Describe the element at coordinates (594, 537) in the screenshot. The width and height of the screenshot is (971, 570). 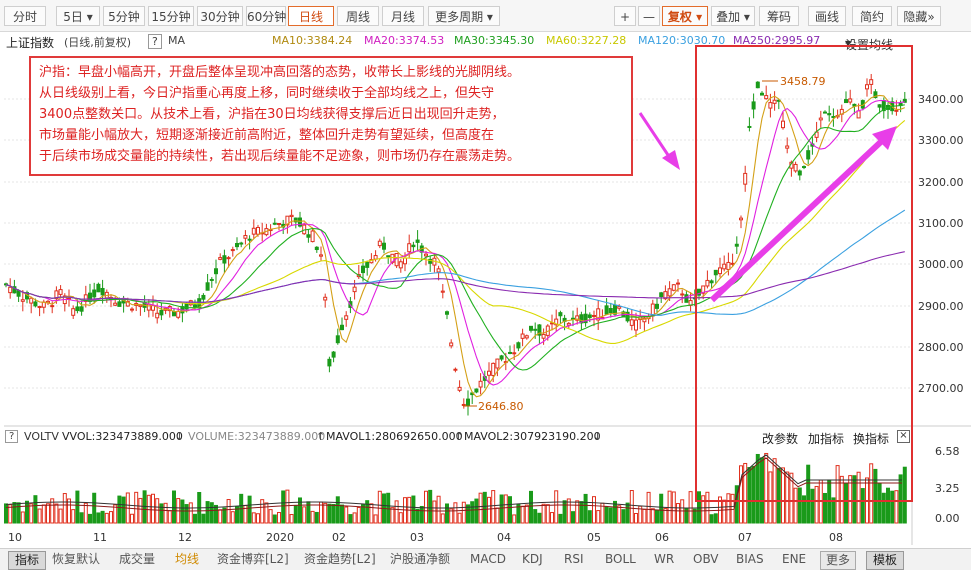
I see `time-tick: 05` at that location.